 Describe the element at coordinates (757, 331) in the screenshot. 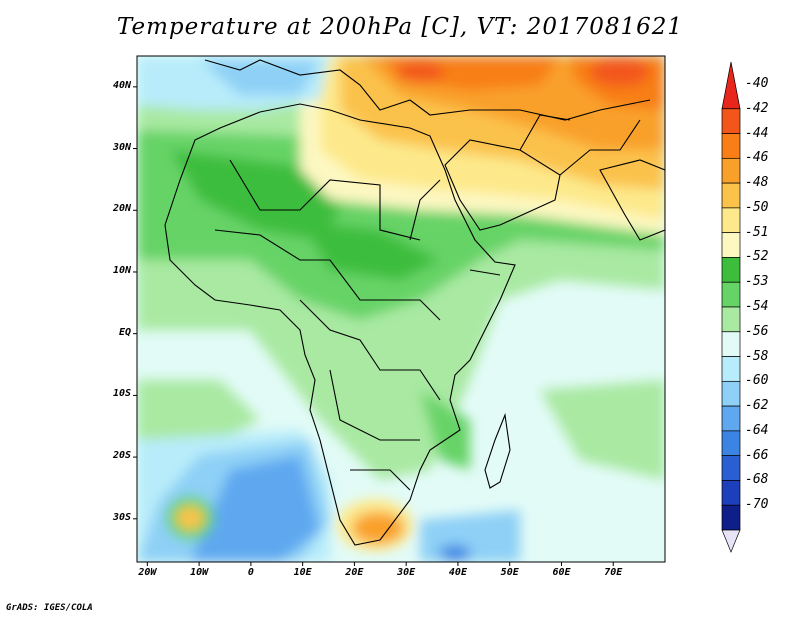

I see `colorbar-label: -56` at that location.